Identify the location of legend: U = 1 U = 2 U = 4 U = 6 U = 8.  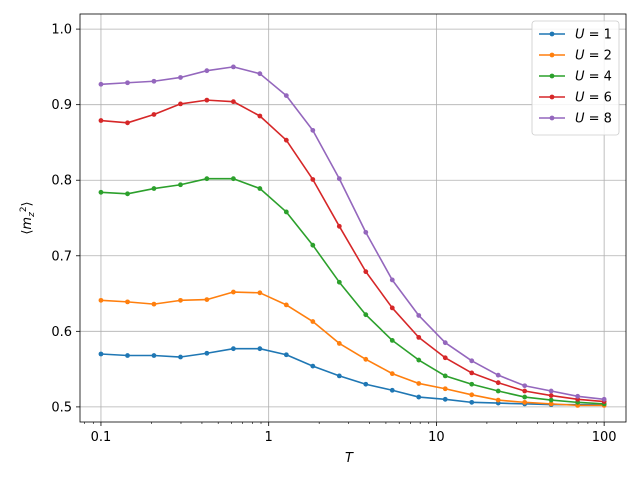
(575, 78).